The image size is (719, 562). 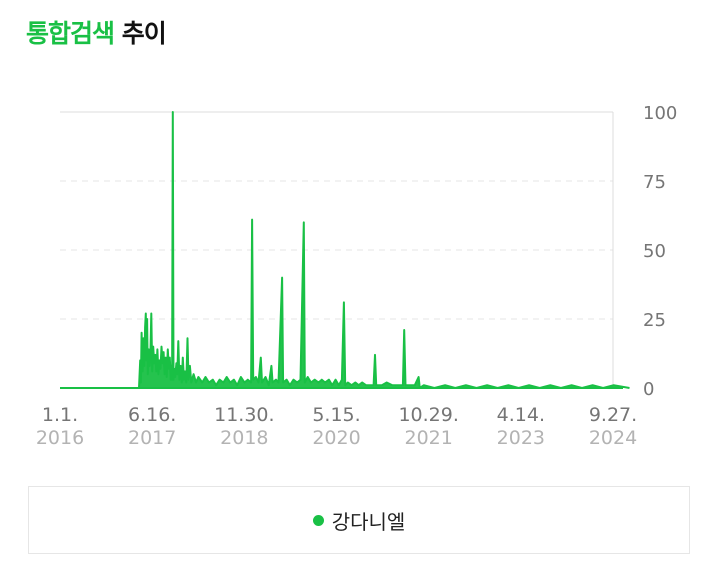 I want to click on legend-item: 강다니엘, so click(x=359, y=520).